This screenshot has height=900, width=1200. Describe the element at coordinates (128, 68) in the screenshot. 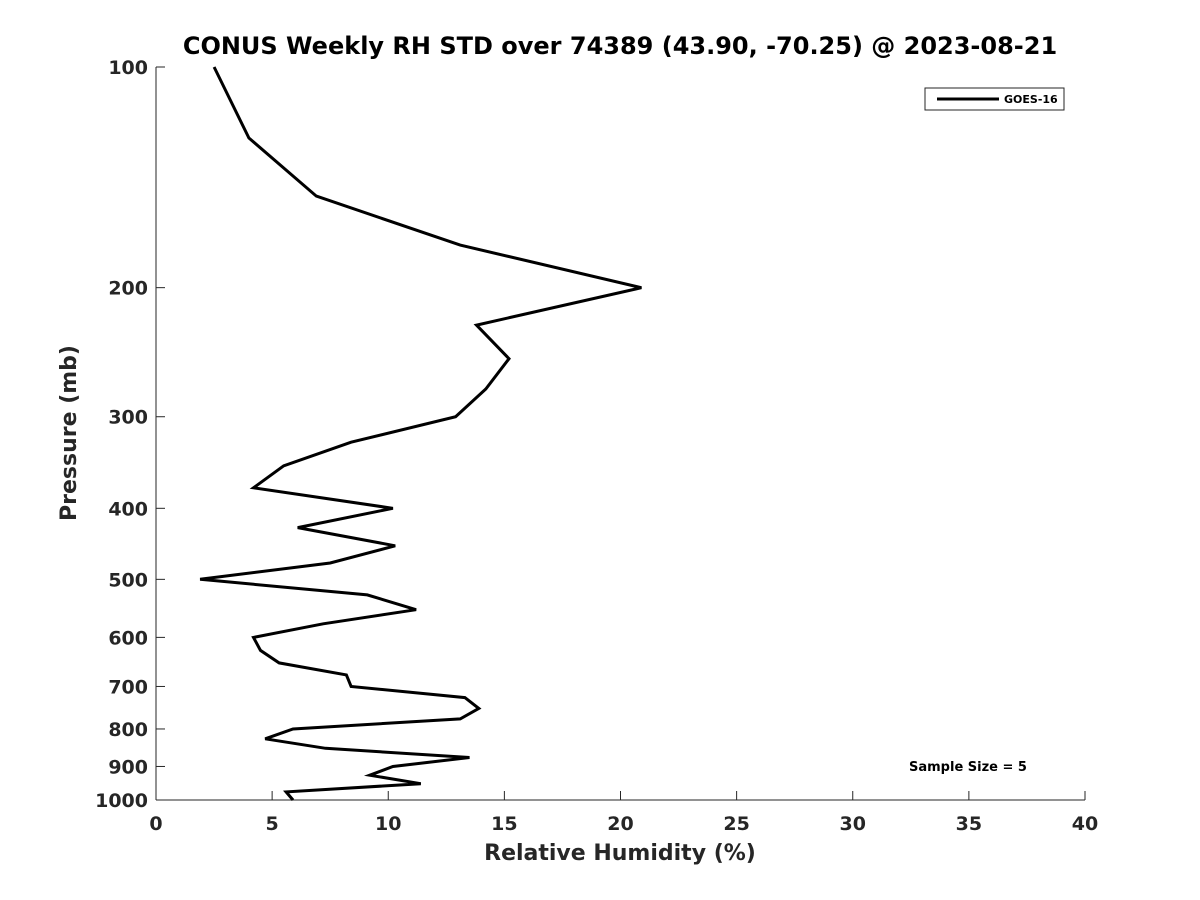

I see `y-tick-label: 100` at that location.